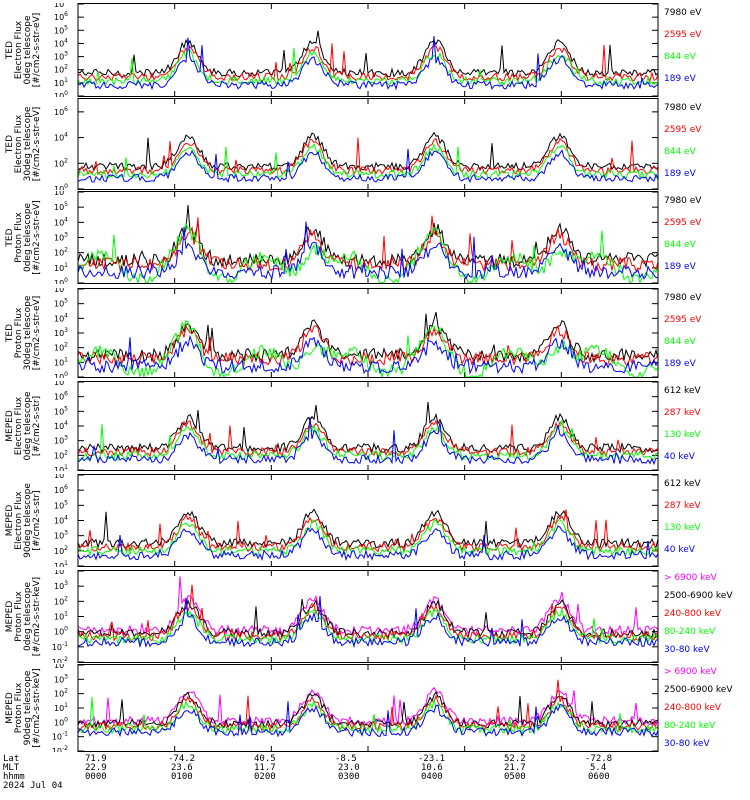  Describe the element at coordinates (182, 777) in the screenshot. I see `hhmm-value: 0100` at that location.